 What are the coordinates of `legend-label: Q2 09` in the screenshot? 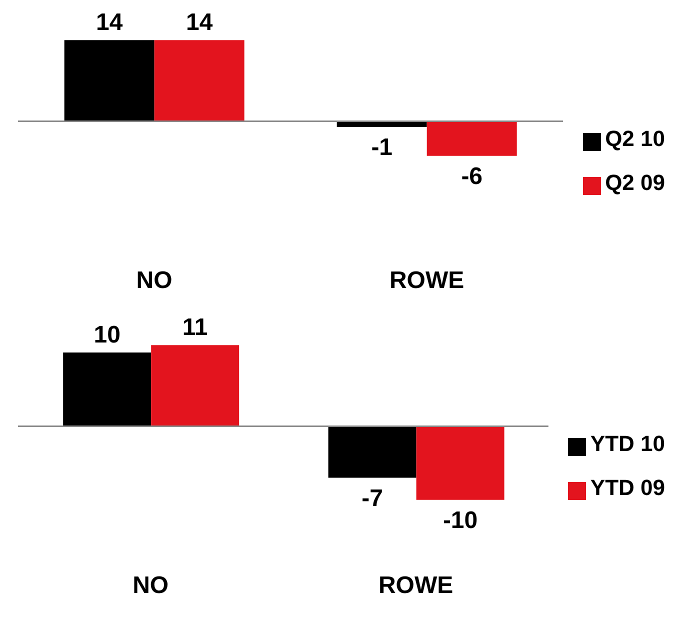 It's located at (635, 182).